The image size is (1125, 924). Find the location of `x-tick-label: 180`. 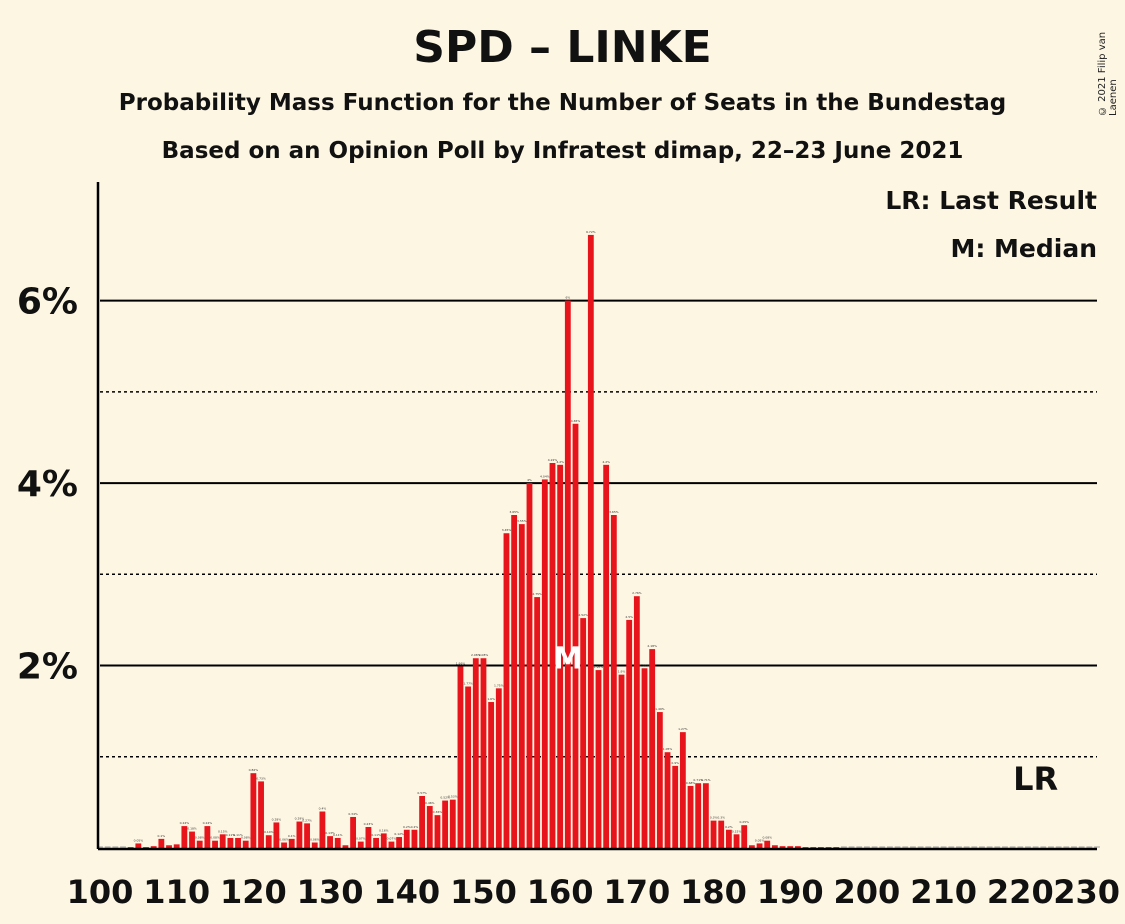

x-tick-label: 180 is located at coordinates (713, 892).